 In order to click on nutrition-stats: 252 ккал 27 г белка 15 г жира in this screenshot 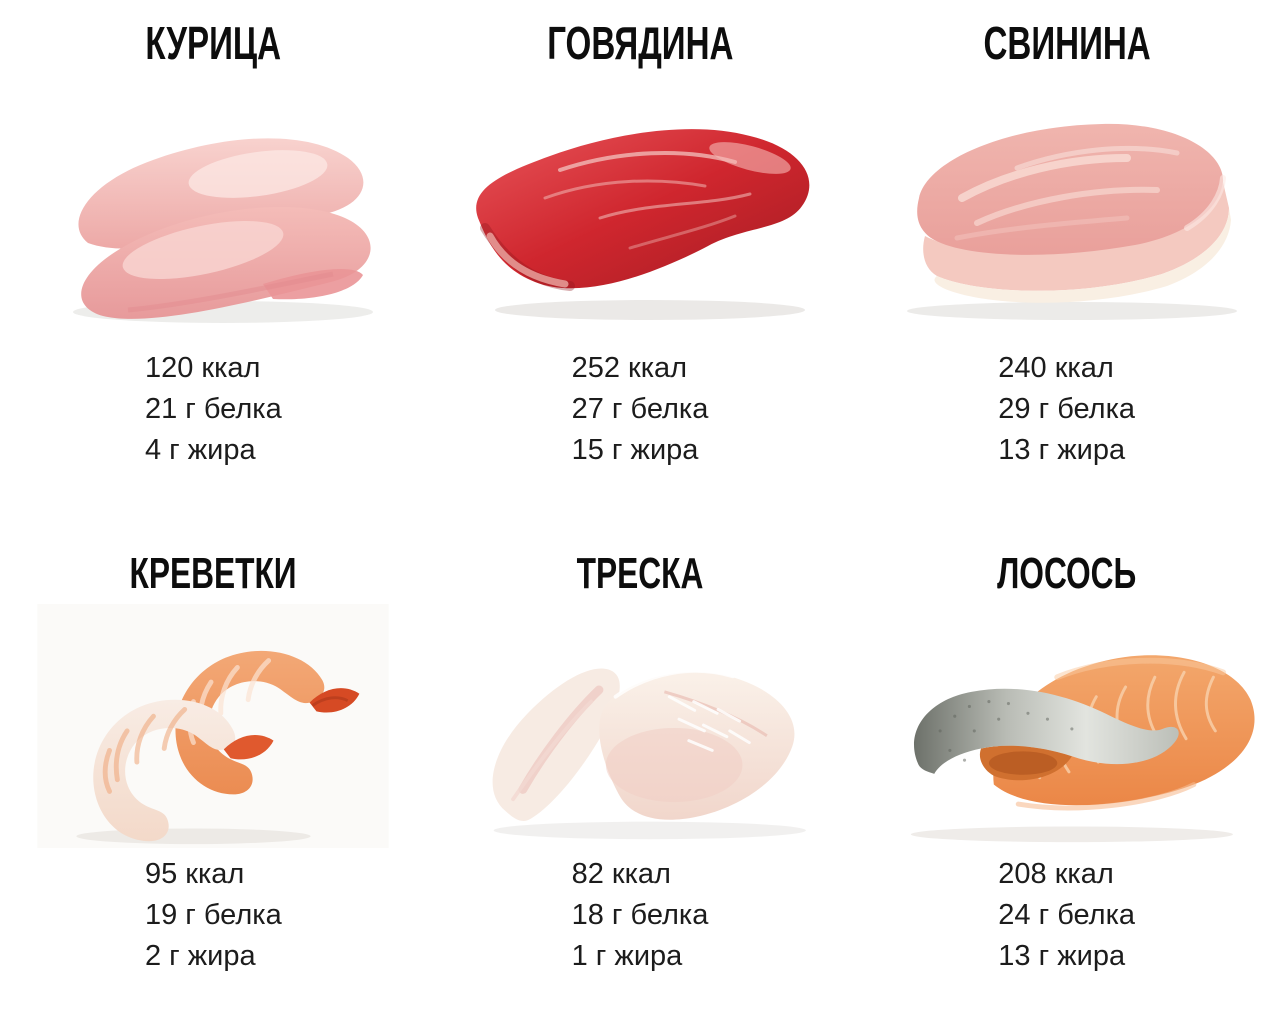, I will do `click(640, 409)`.